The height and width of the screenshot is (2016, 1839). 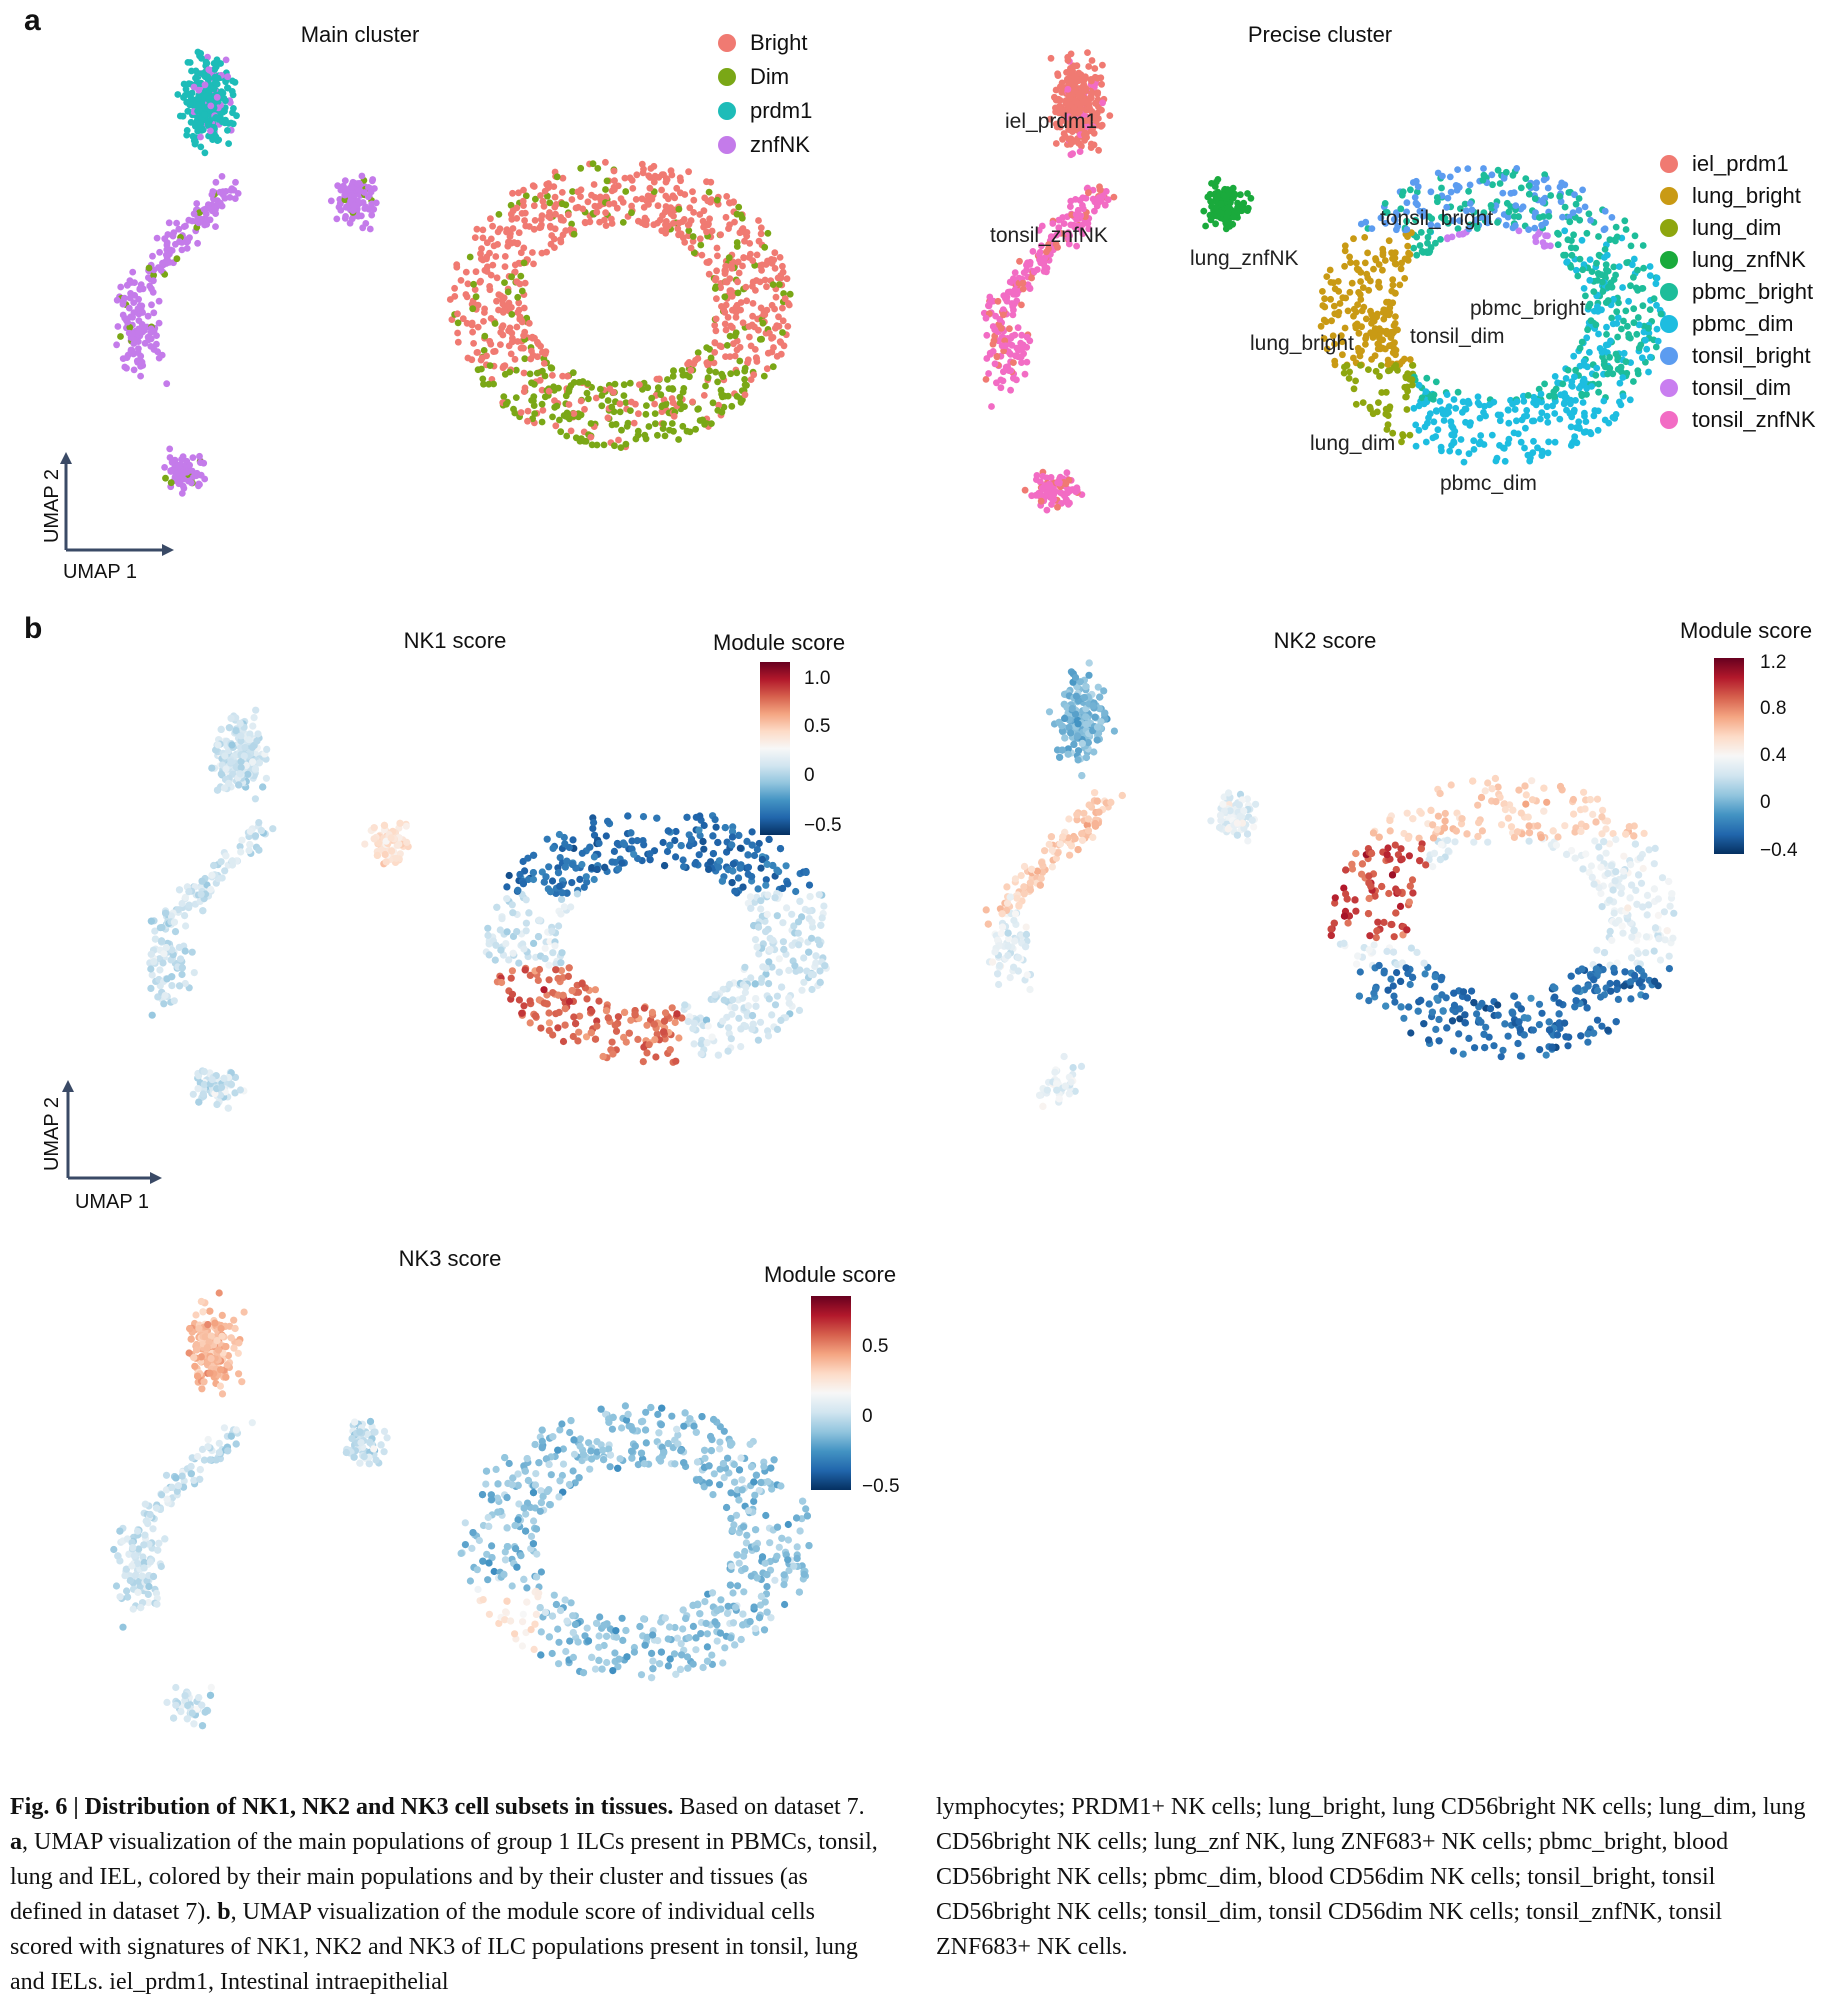 I want to click on umap-main-cluster, so click(x=453, y=272).